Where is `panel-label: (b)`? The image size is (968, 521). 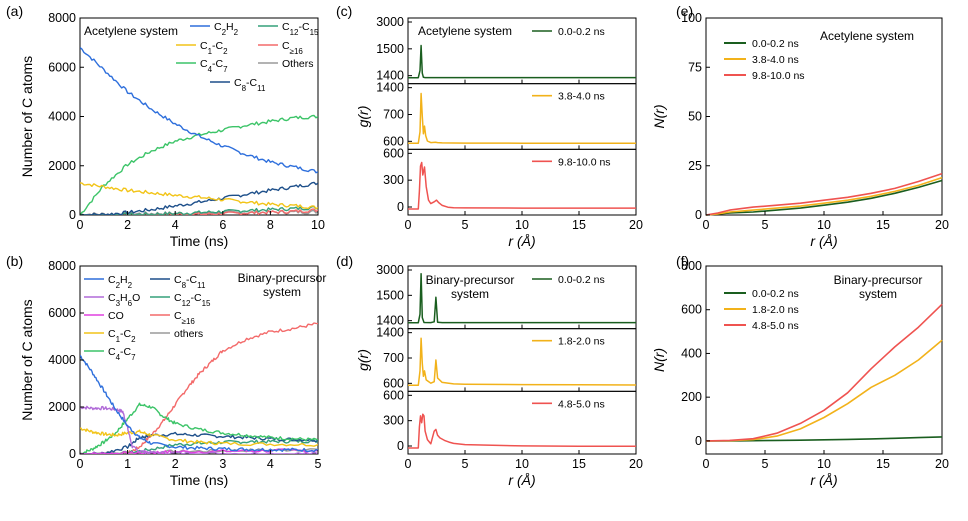
panel-label: (b) is located at coordinates (14, 261).